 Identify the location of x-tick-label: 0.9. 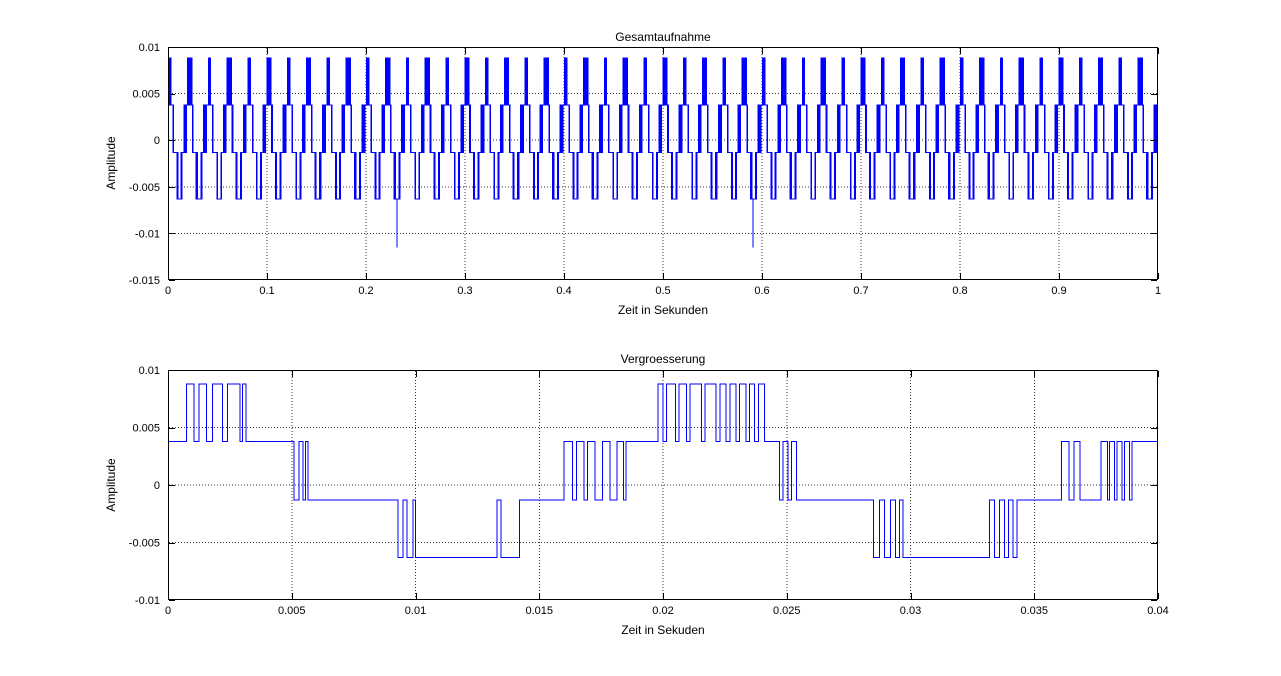
(1058, 291).